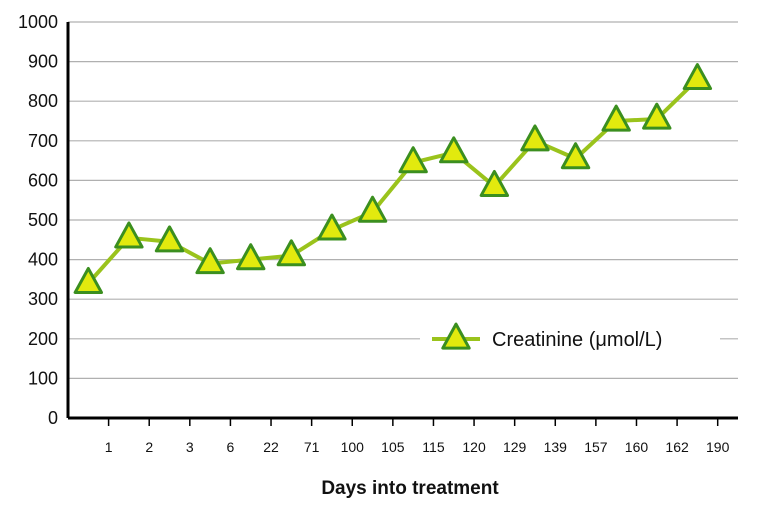 This screenshot has height=505, width=772. I want to click on y-axis-ticks: 0 100 200 300 400 500 600 700 800 900 1000, so click(38, 220).